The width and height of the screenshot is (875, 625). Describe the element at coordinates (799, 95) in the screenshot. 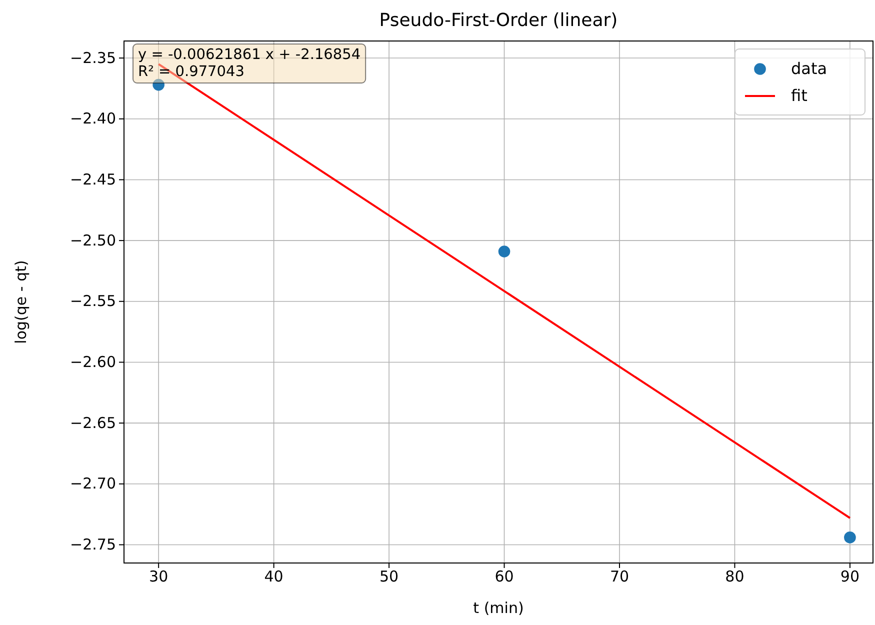

I see `legend-label: fit` at that location.